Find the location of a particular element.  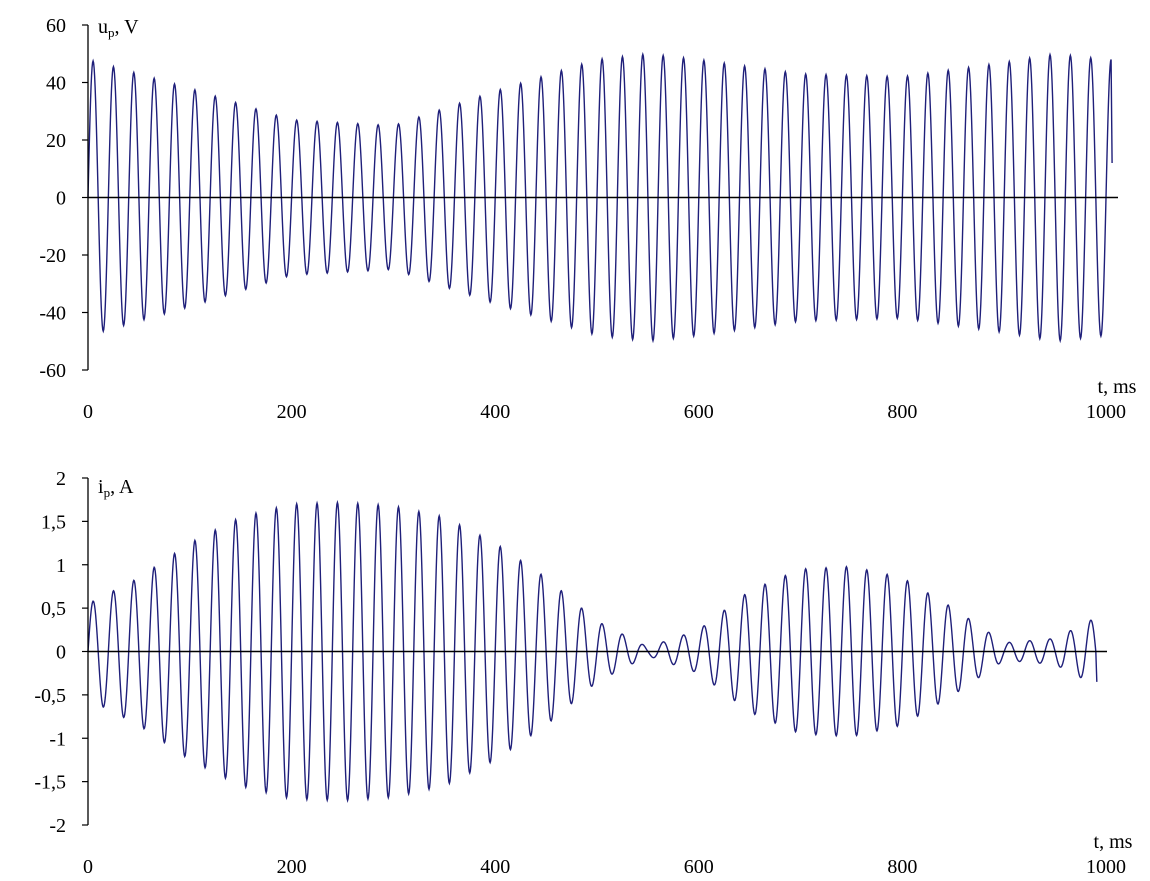

voltage-y-tick-label: 40 is located at coordinates (56, 84).